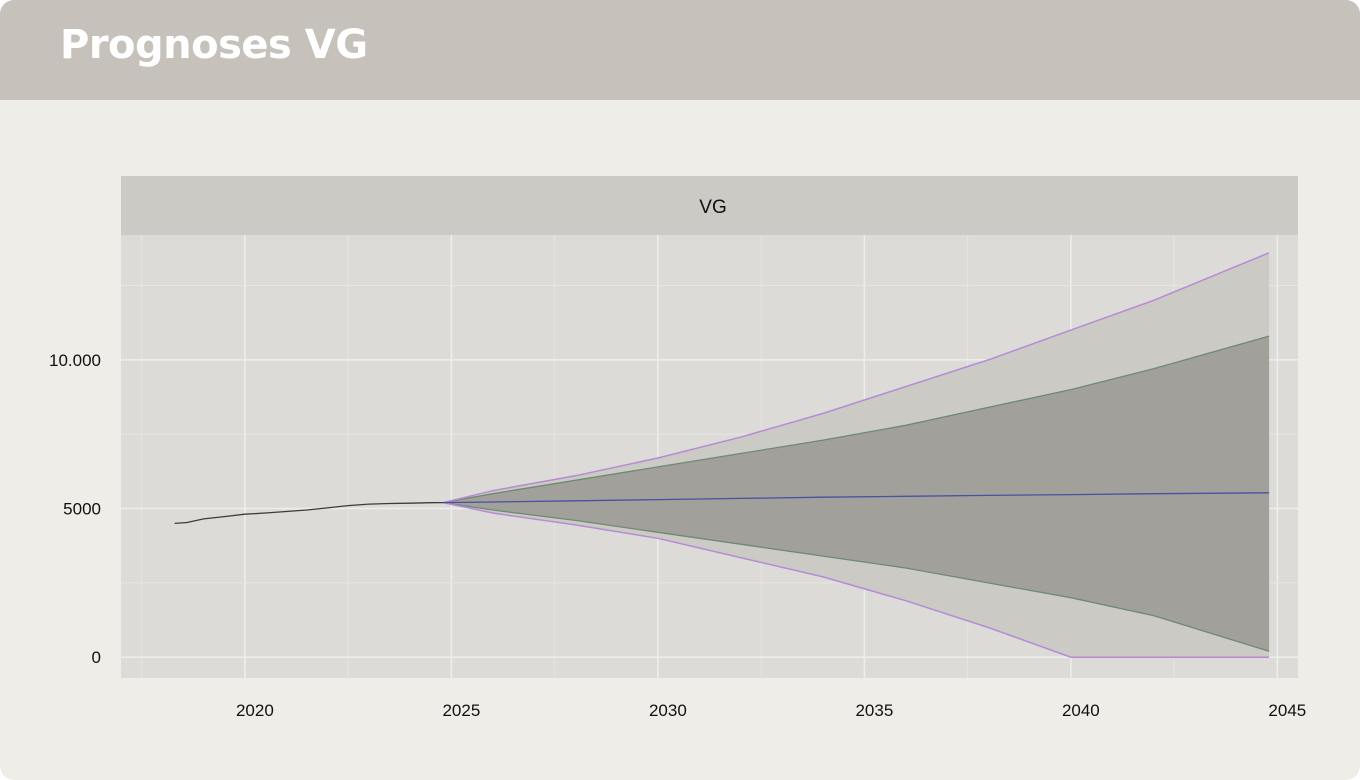  Describe the element at coordinates (96, 657) in the screenshot. I see `y-tick-label: 0` at that location.